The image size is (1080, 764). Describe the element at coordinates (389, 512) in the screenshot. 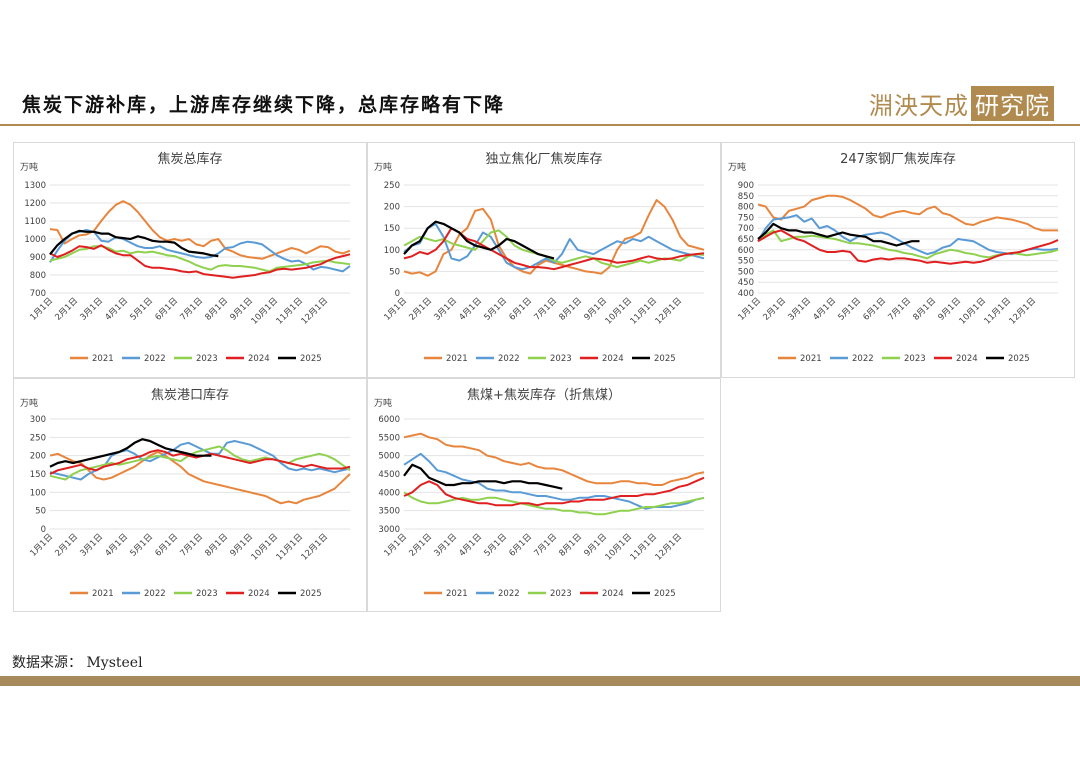

I see `y-tick-label: 3500` at that location.